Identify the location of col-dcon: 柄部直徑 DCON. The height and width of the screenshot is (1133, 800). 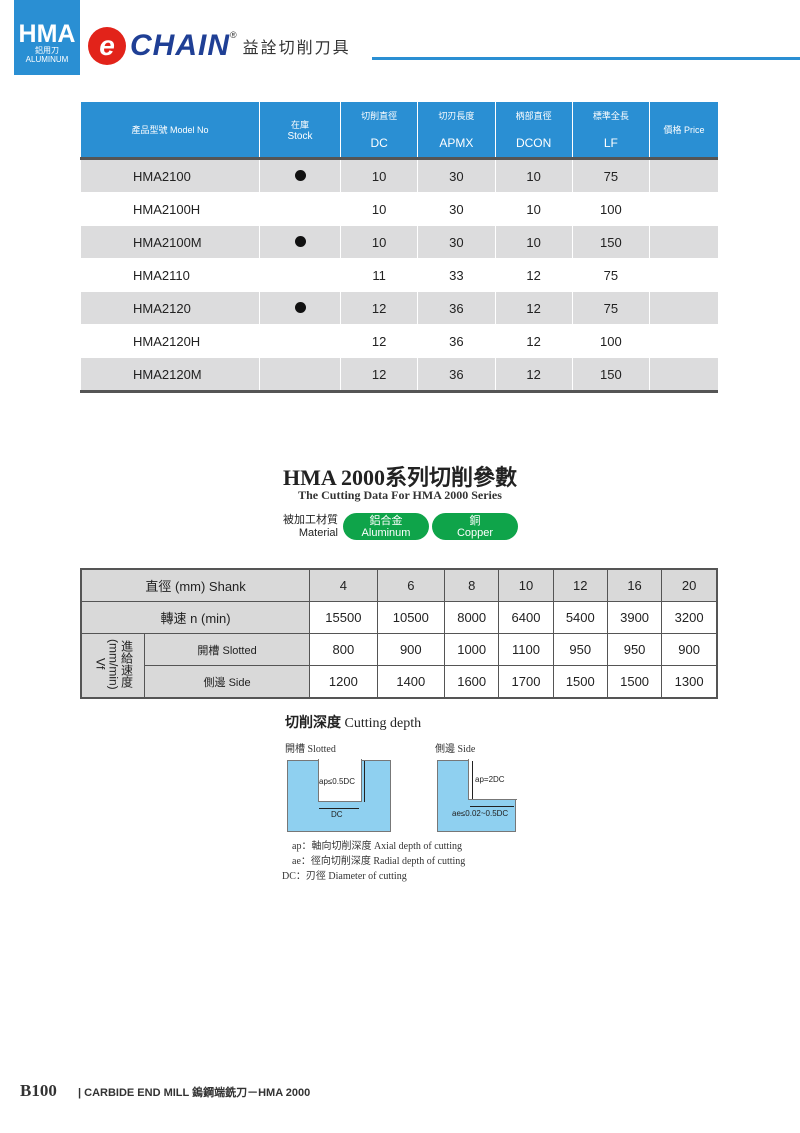
(533, 130).